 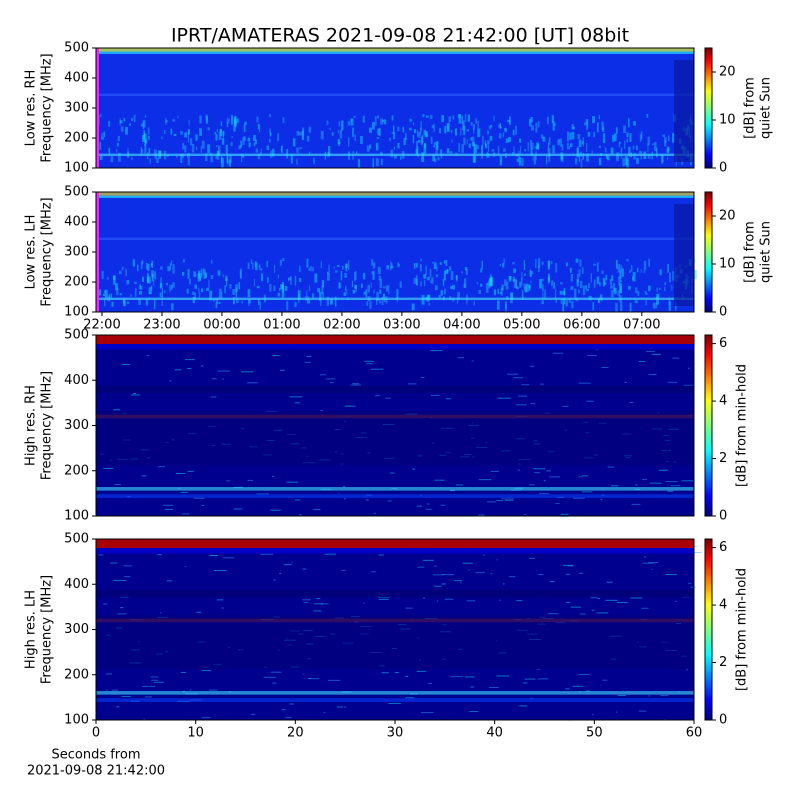 What do you see at coordinates (766, 252) in the screenshot?
I see `colorbar-label: quiet Sun` at bounding box center [766, 252].